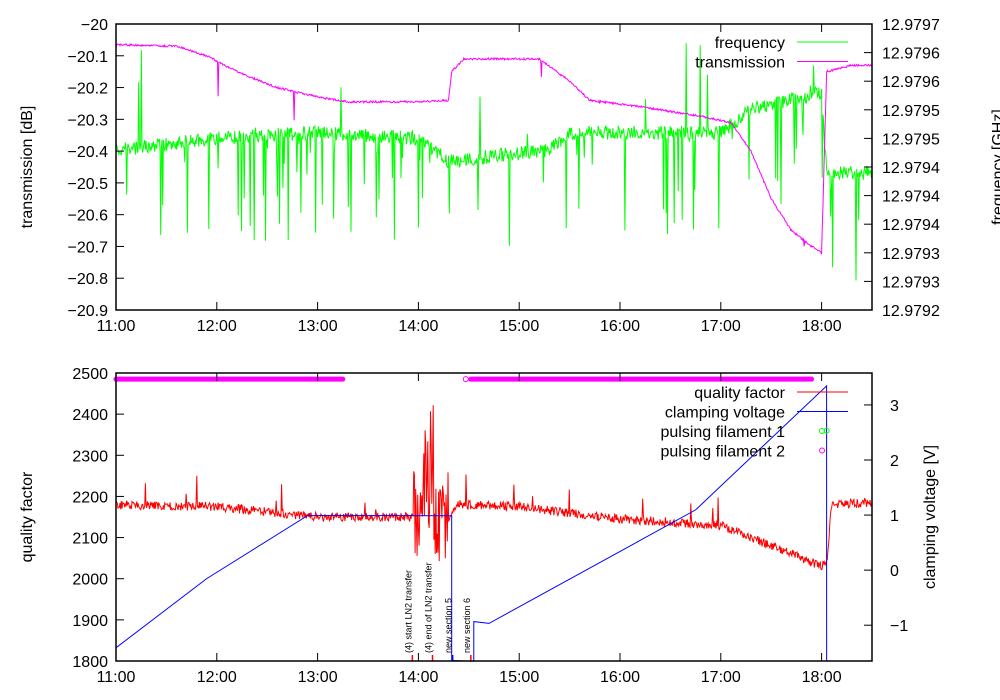 The height and width of the screenshot is (700, 1000). Describe the element at coordinates (90, 621) in the screenshot. I see `y-tick-label: 1900` at that location.